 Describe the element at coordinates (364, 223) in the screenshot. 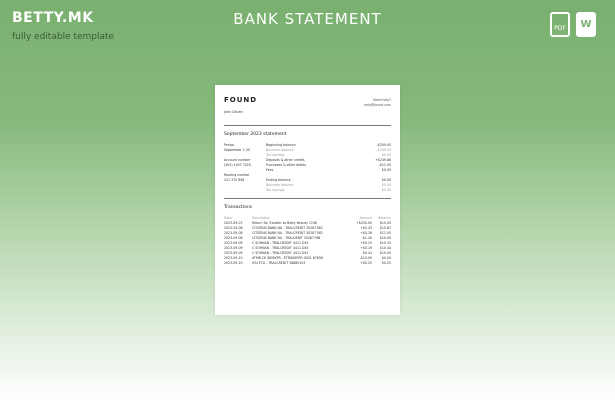

I see `cell: +$250.00` at that location.